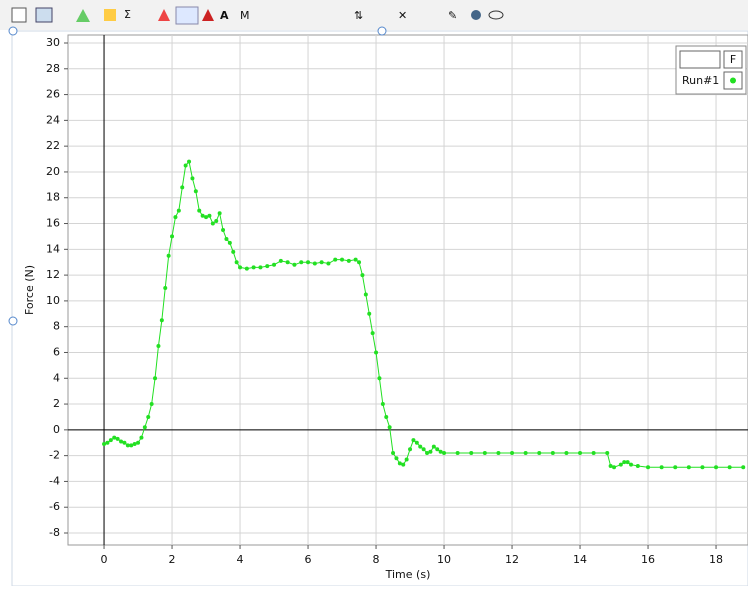 The image size is (748, 590). What do you see at coordinates (53, 274) in the screenshot?
I see `y-tick-label: 12` at bounding box center [53, 274].